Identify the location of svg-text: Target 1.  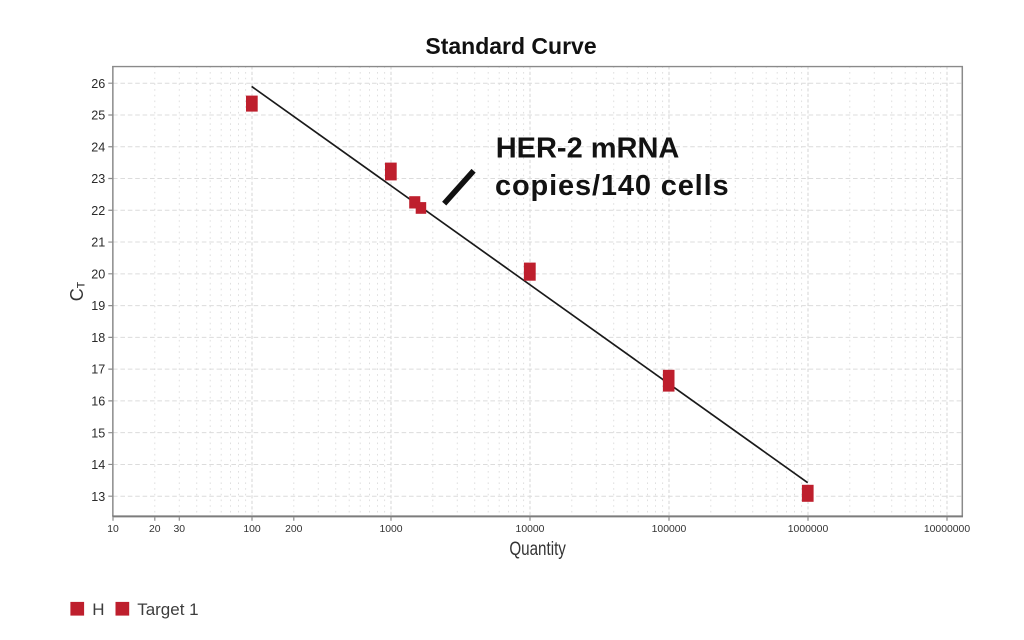
(167, 609).